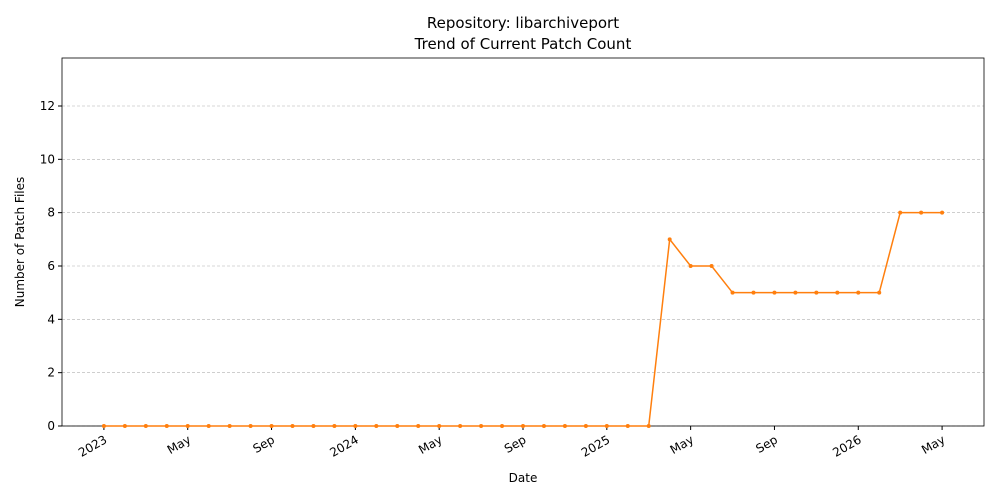 The height and width of the screenshot is (500, 1000). Describe the element at coordinates (51, 319) in the screenshot. I see `y-tick-label: 4` at that location.